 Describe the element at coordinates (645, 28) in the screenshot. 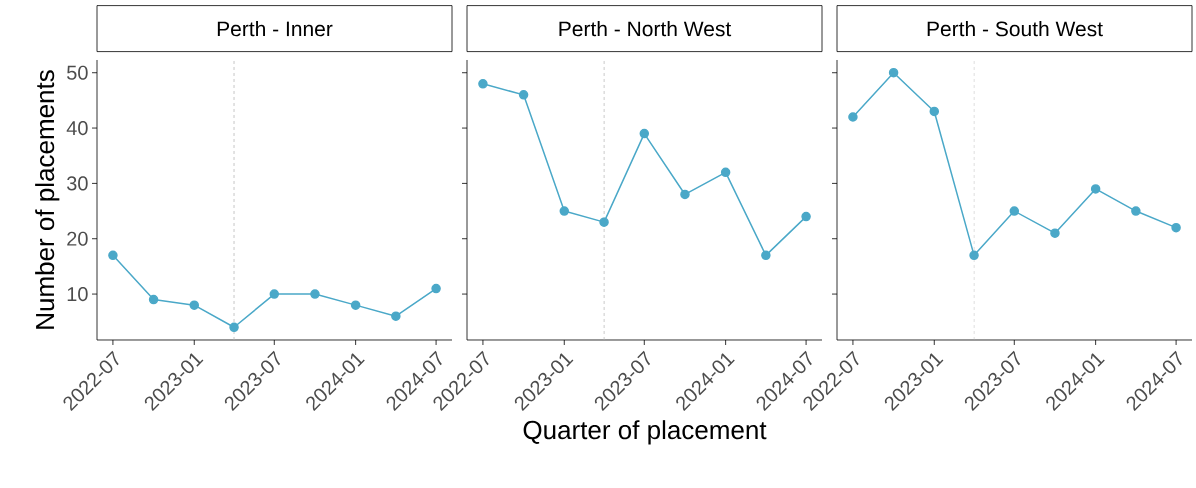

I see `chart-title: Perth - North West` at that location.